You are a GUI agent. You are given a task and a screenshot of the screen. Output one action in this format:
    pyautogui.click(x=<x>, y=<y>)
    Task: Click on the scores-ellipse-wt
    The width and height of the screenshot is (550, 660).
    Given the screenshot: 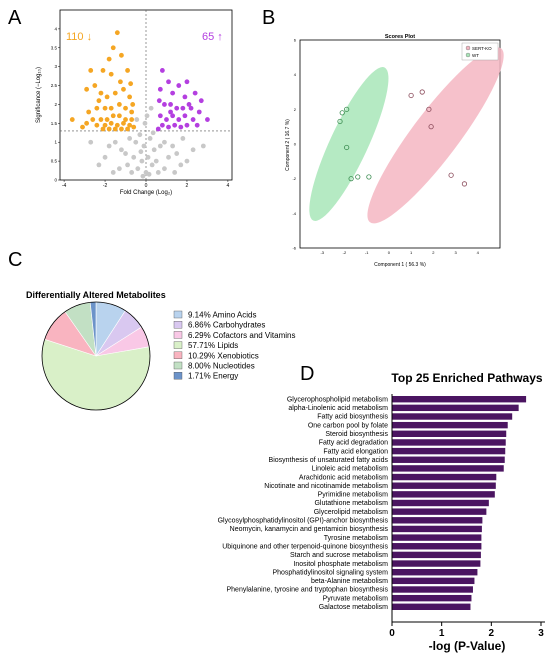 What is the action you would take?
    pyautogui.click(x=349, y=144)
    